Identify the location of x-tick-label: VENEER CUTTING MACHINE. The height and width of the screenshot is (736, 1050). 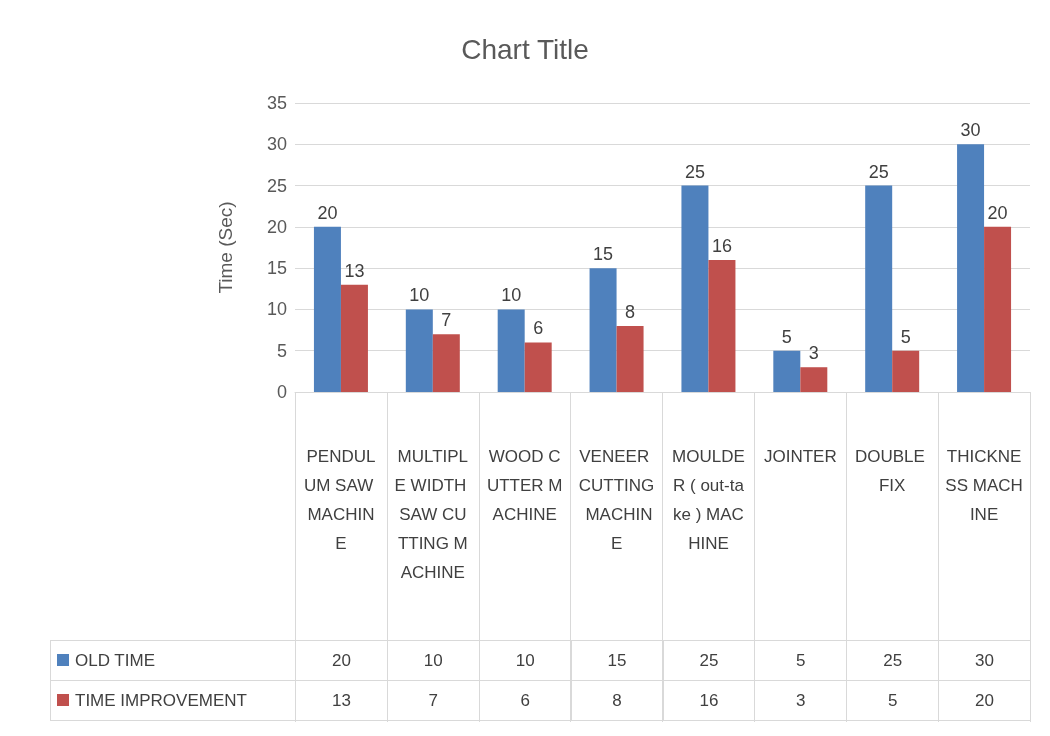
(616, 500).